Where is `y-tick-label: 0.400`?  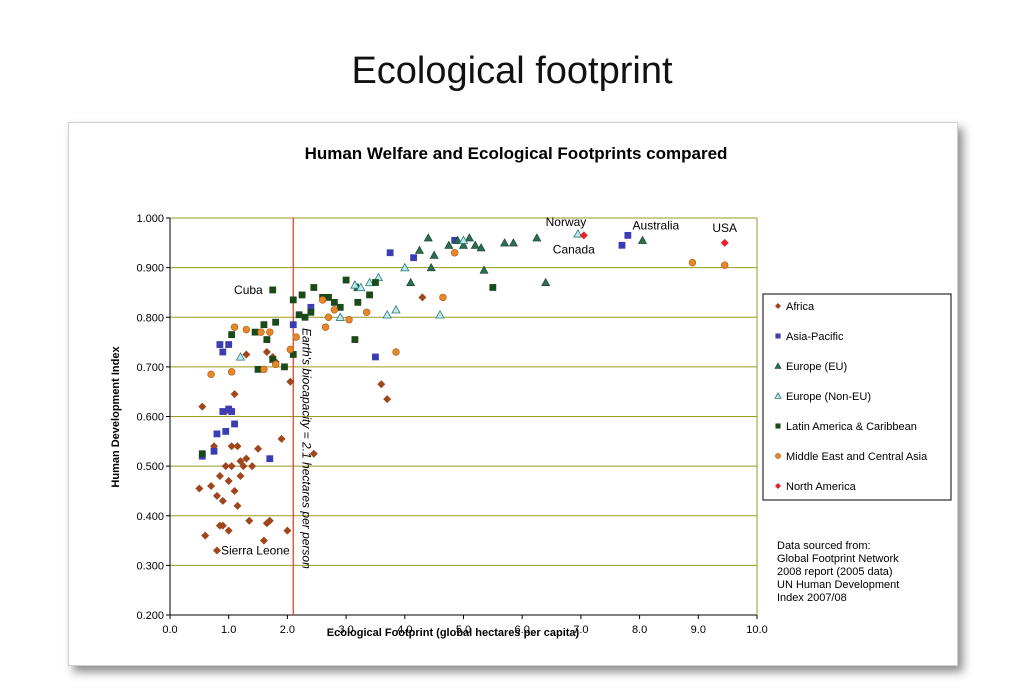 y-tick-label: 0.400 is located at coordinates (150, 517).